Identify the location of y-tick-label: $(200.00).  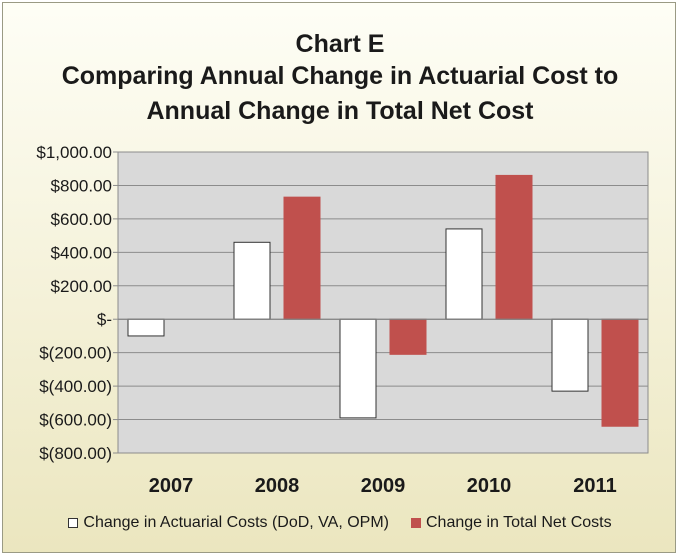
(75, 353).